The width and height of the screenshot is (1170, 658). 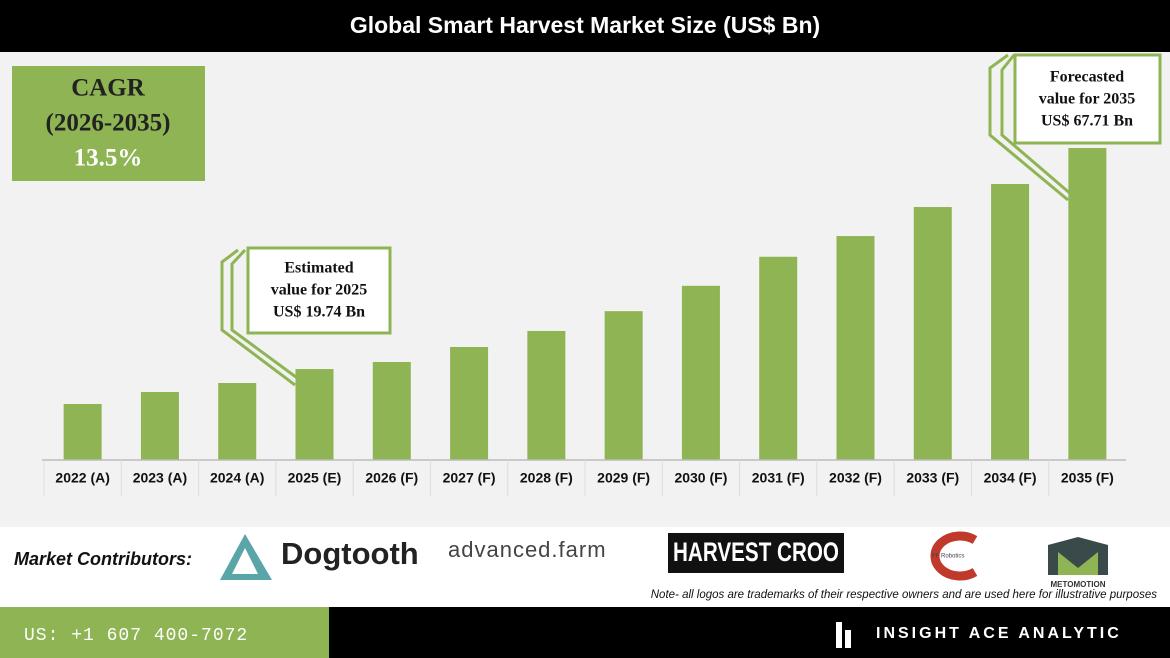 What do you see at coordinates (108, 88) in the screenshot?
I see `cagr-label: CAGR` at bounding box center [108, 88].